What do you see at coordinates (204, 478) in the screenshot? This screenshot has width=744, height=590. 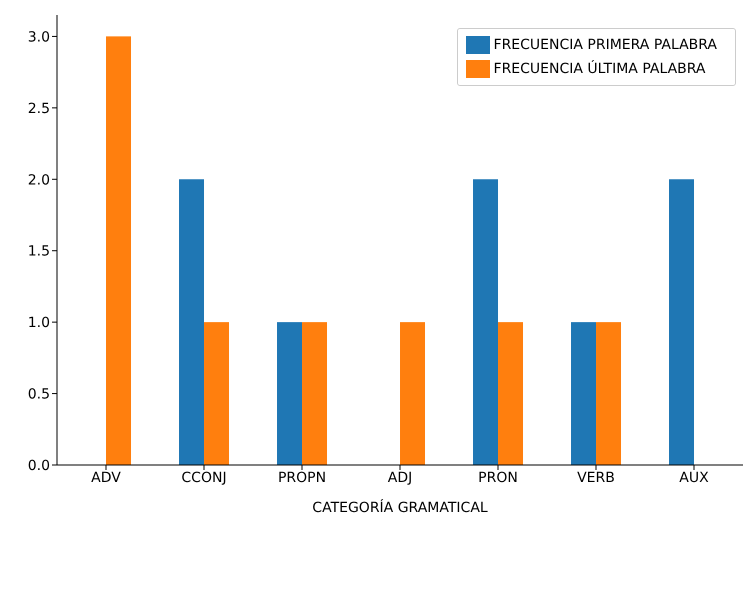 I see `x-tick-label: CCONJ` at bounding box center [204, 478].